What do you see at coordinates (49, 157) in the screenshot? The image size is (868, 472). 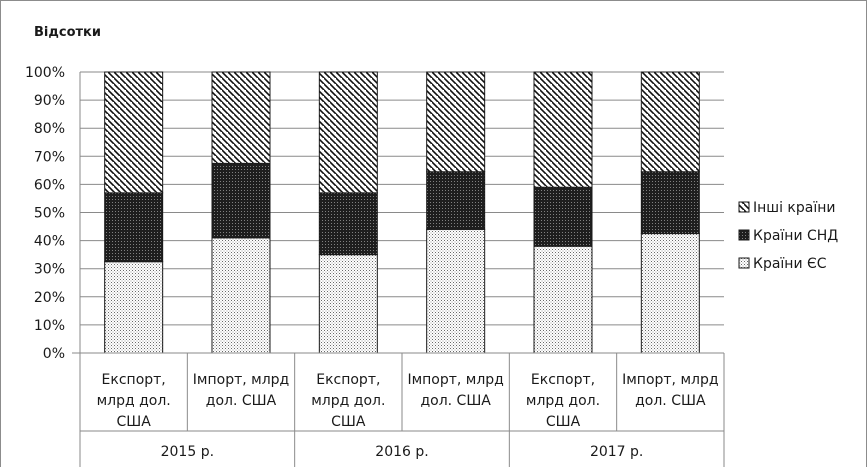 I see `y-tick-label: 70%` at bounding box center [49, 157].